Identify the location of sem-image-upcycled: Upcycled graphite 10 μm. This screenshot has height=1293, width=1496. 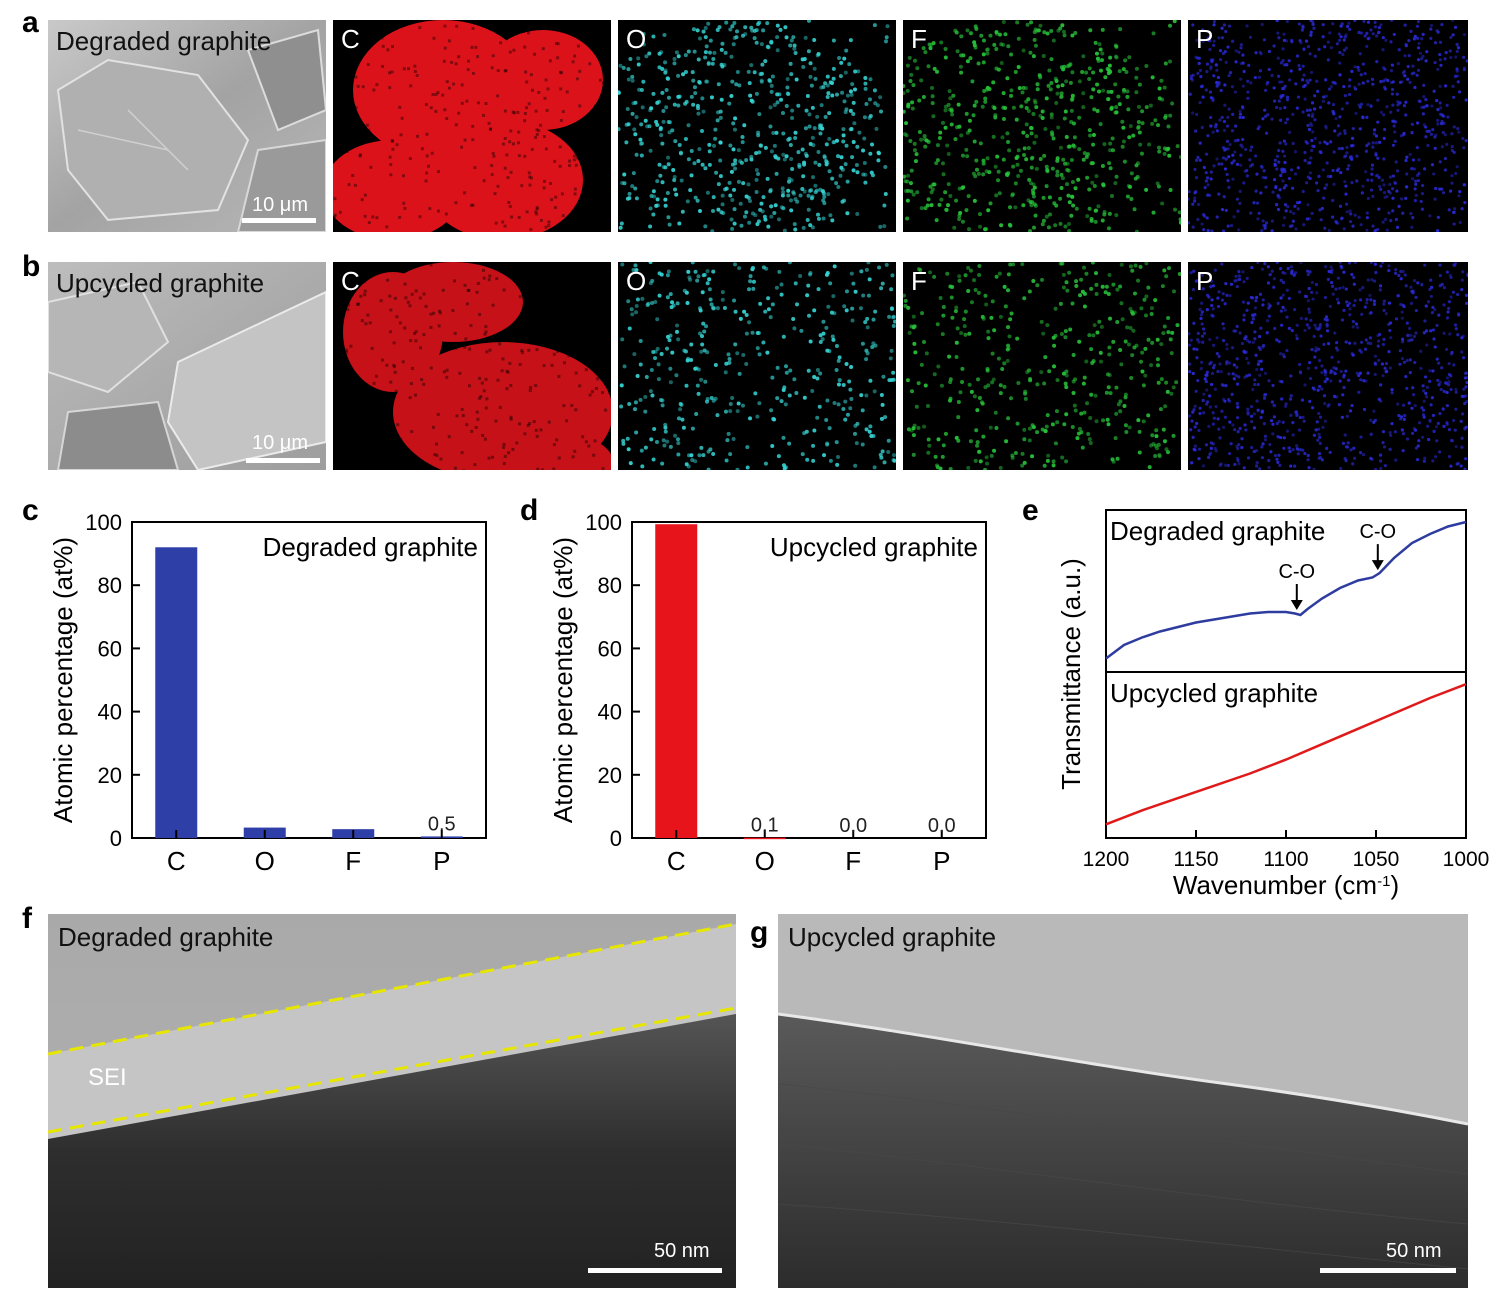
(187, 366).